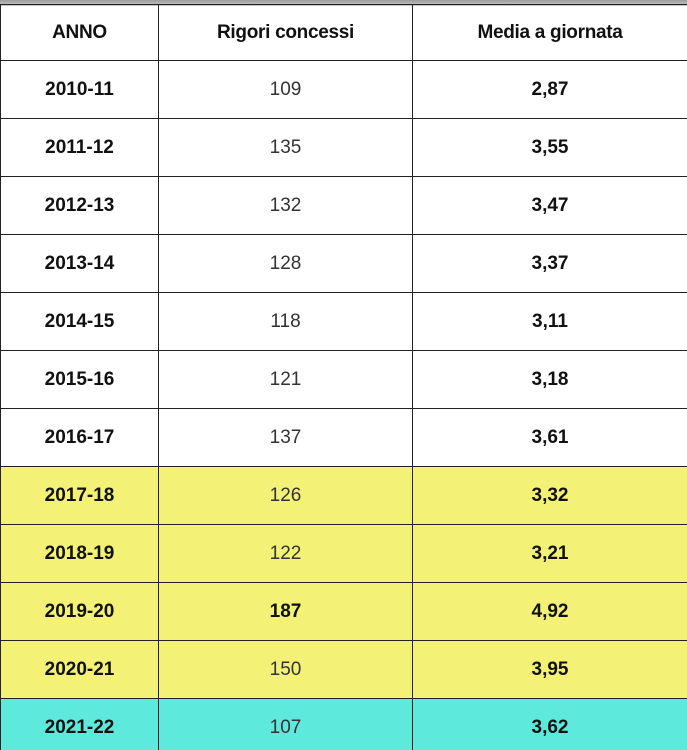 The image size is (687, 750). I want to click on cell-media-a-giornata: 3,37, so click(549, 263).